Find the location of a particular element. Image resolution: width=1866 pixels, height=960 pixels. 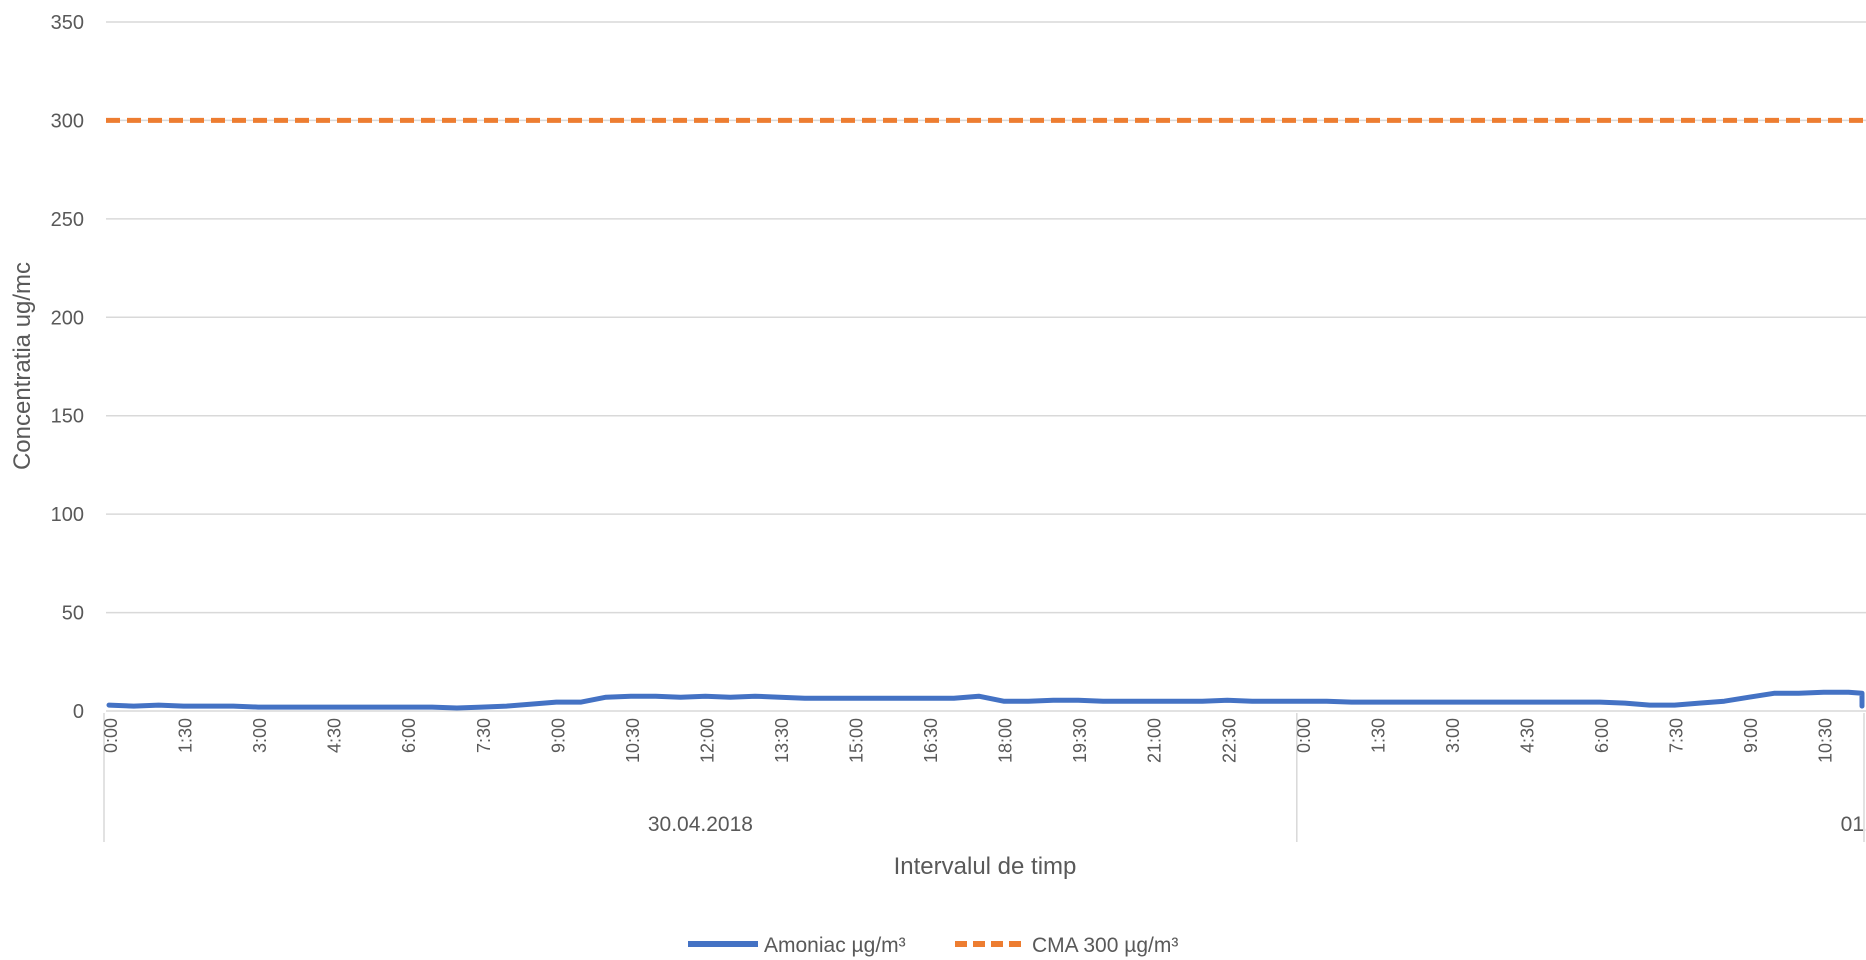

legend: Amoniac µg/m³ CMA 300 µg/m³ is located at coordinates (933, 945).